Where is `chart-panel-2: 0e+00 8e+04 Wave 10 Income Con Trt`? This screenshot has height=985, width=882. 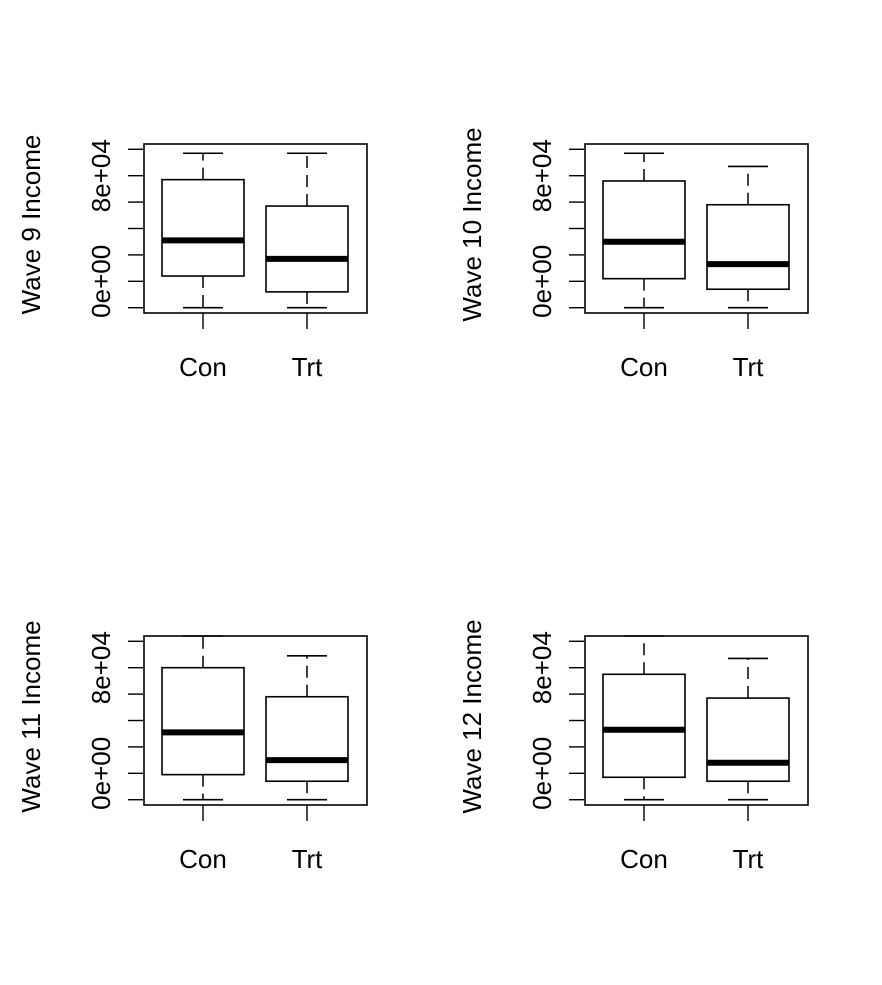 chart-panel-2: 0e+00 8e+04 Wave 10 Income Con Trt is located at coordinates (633, 254).